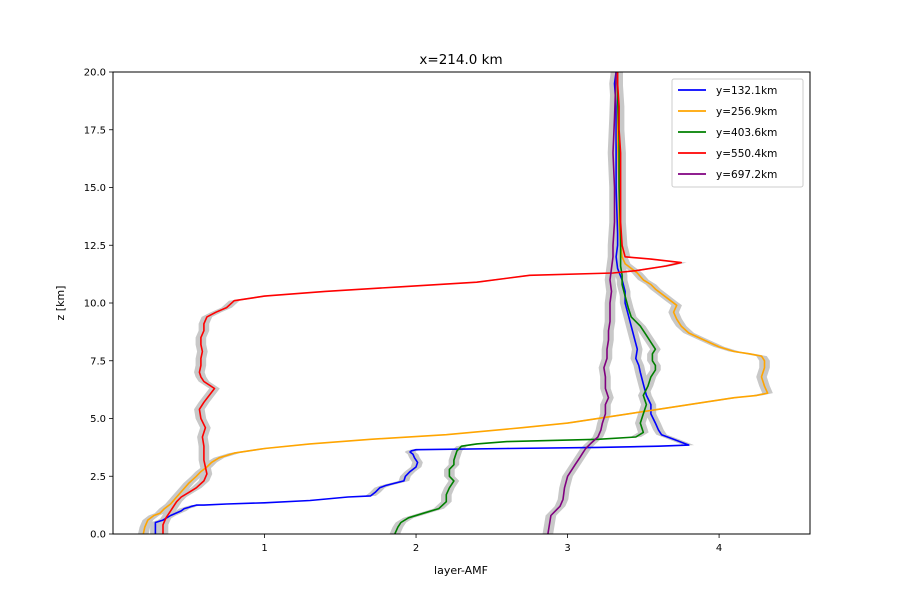 The height and width of the screenshot is (600, 900). Describe the element at coordinates (460, 60) in the screenshot. I see `chart-title: x=214.0 km` at that location.